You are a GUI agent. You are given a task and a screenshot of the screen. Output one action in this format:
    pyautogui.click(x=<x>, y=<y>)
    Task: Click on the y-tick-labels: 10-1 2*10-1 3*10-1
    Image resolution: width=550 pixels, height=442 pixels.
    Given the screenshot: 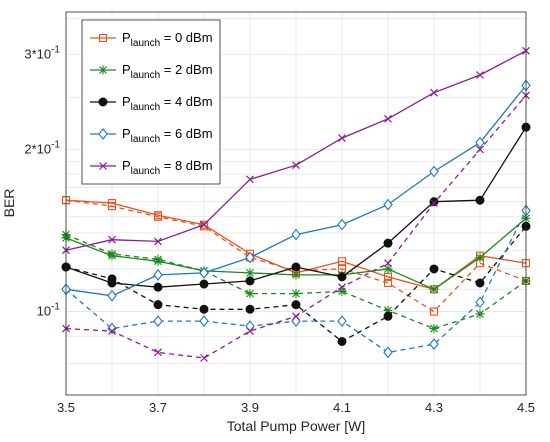 What is the action you would take?
    pyautogui.click(x=42, y=182)
    